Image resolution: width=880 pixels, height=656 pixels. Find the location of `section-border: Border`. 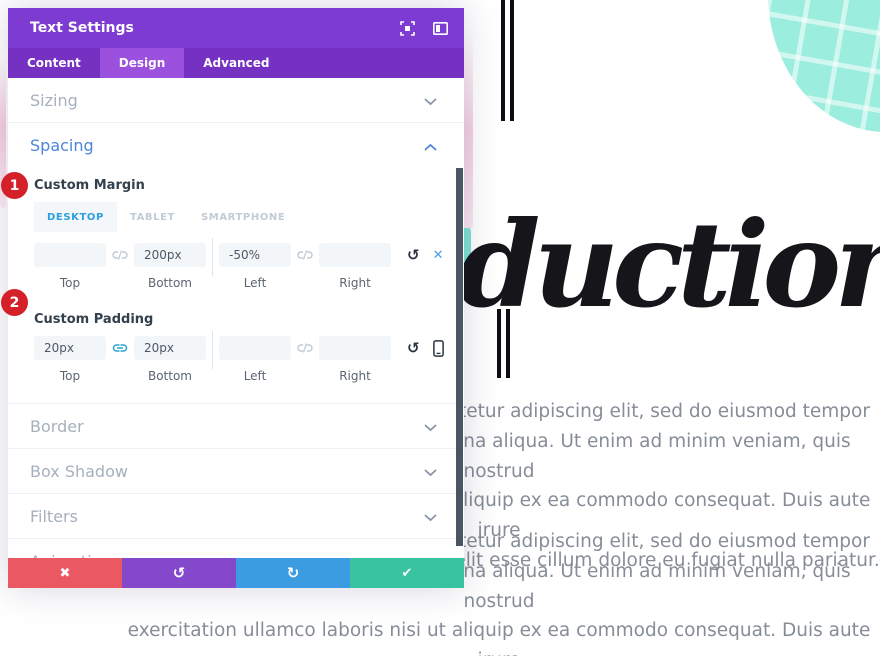

section-border: Border is located at coordinates (236, 426).